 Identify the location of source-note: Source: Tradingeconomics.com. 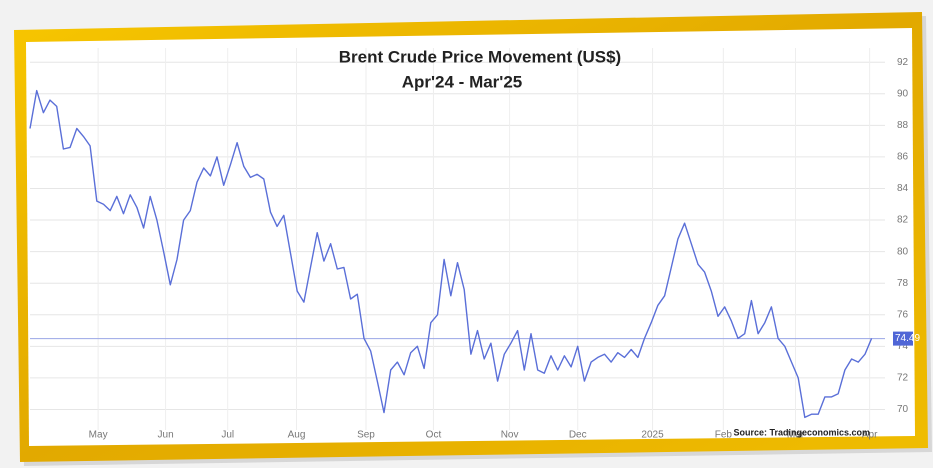
(801, 432).